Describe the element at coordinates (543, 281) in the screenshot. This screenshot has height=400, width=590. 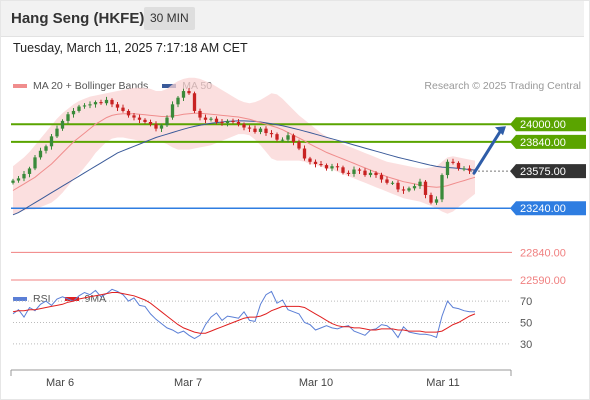
I see `level-label-text: 22590.00` at that location.